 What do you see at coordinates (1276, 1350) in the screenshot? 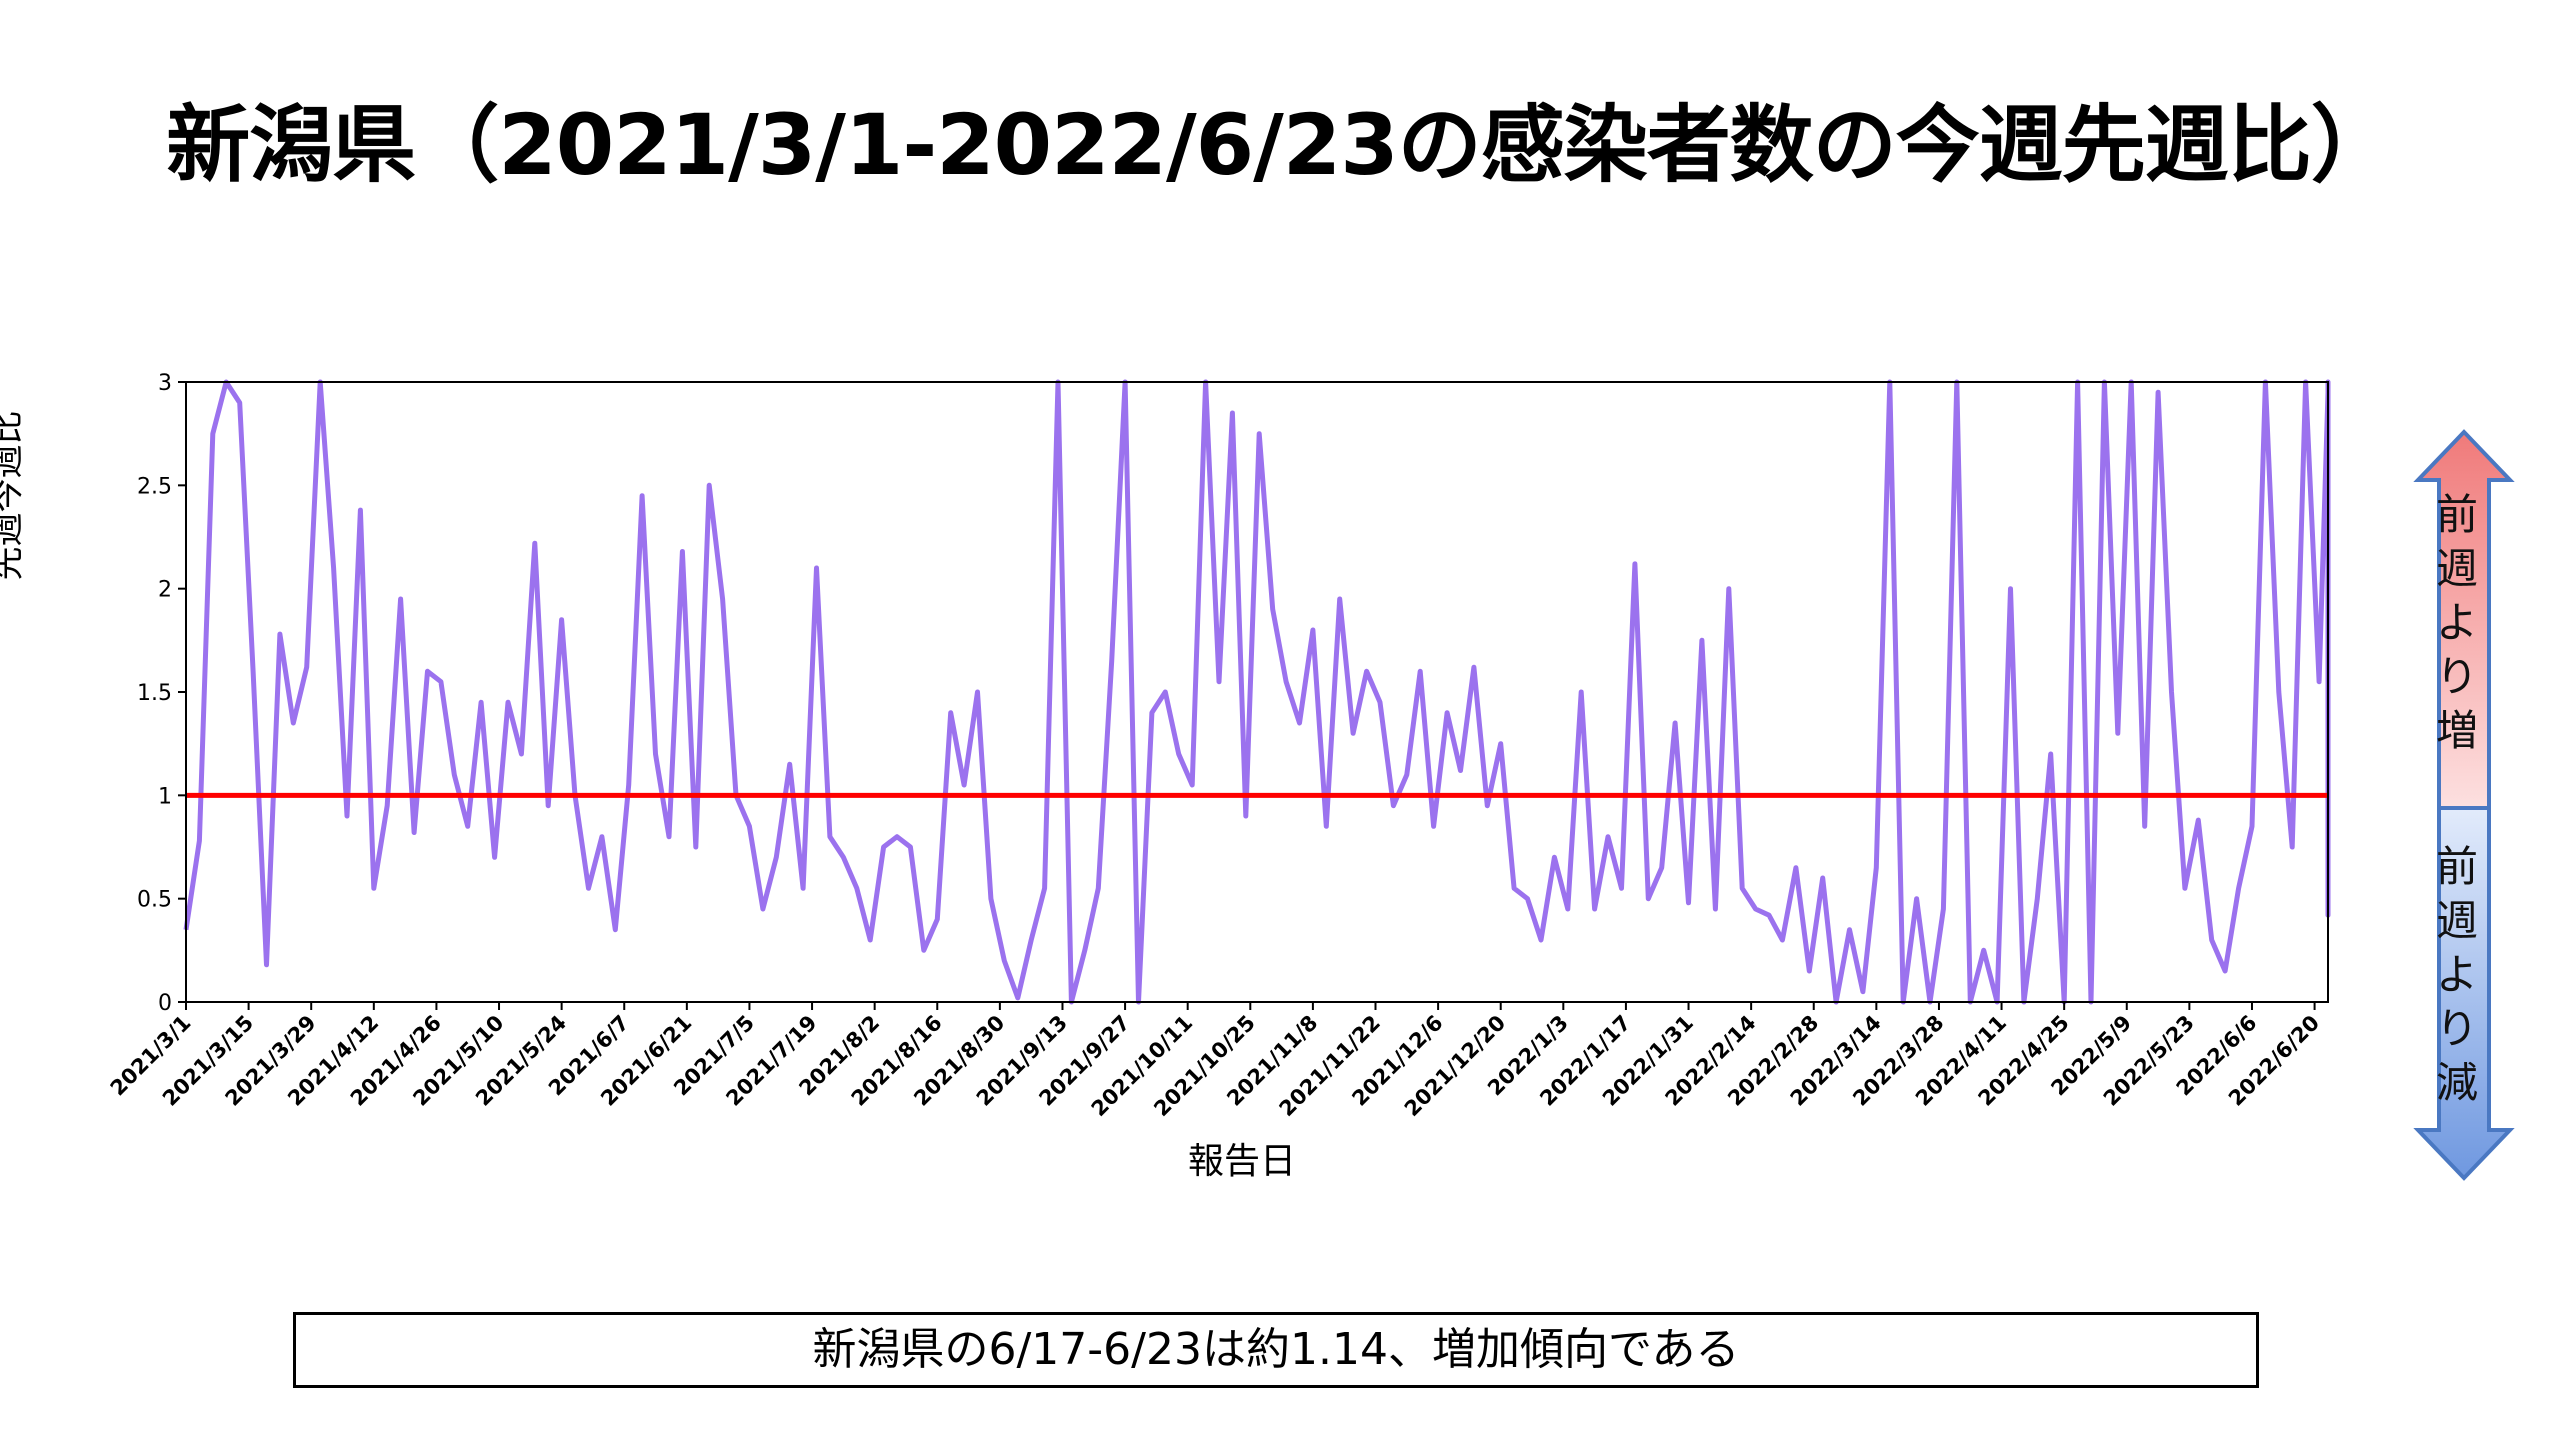
I see `summary-note: 新潟県の6/17-6/23は約1.14、増加傾向である` at bounding box center [1276, 1350].